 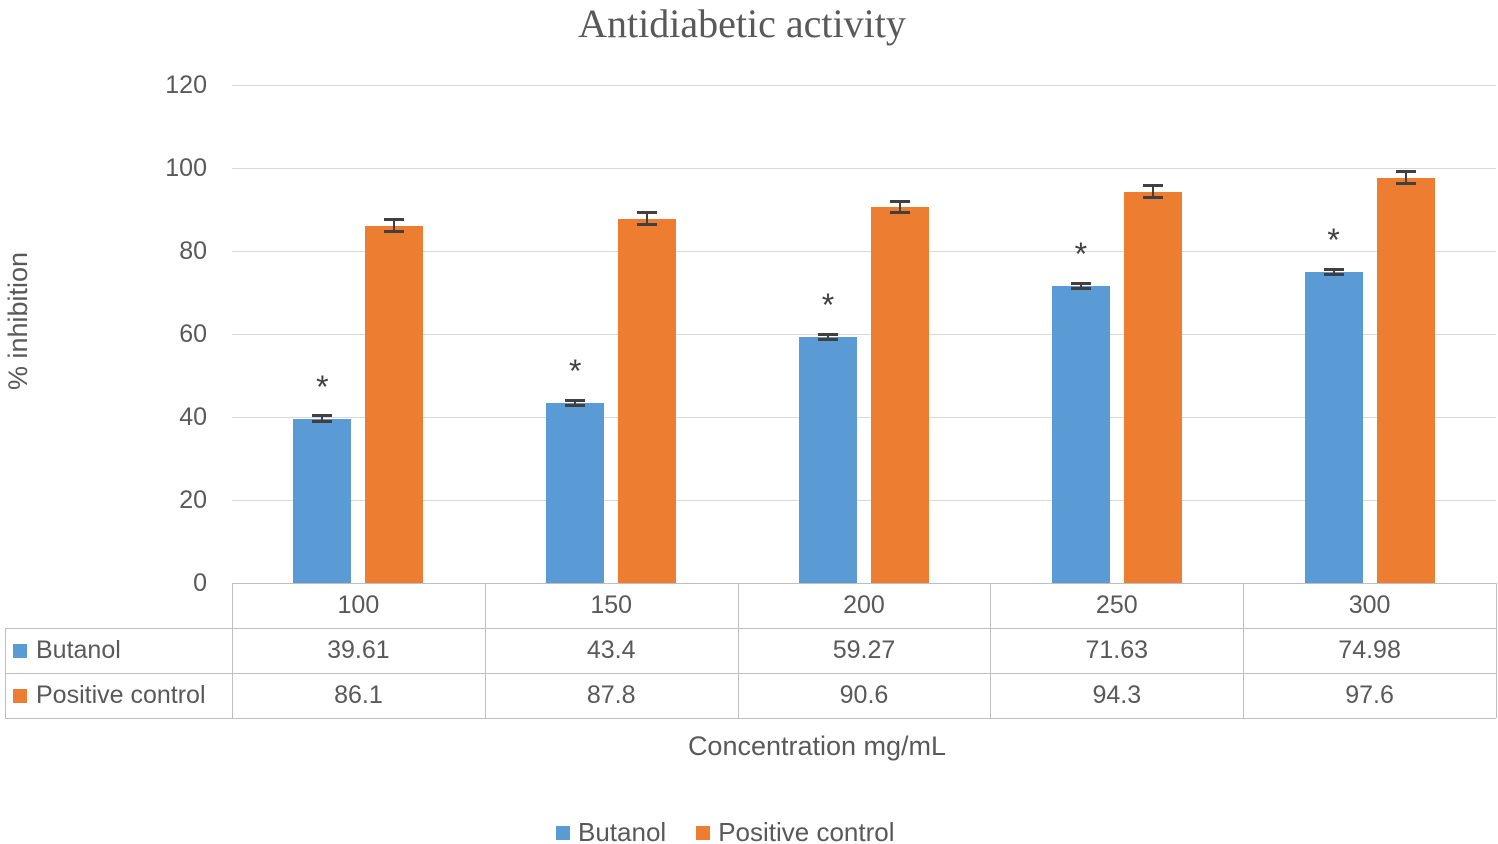 What do you see at coordinates (742, 23) in the screenshot?
I see `chart-title: Antidiabetic activity` at bounding box center [742, 23].